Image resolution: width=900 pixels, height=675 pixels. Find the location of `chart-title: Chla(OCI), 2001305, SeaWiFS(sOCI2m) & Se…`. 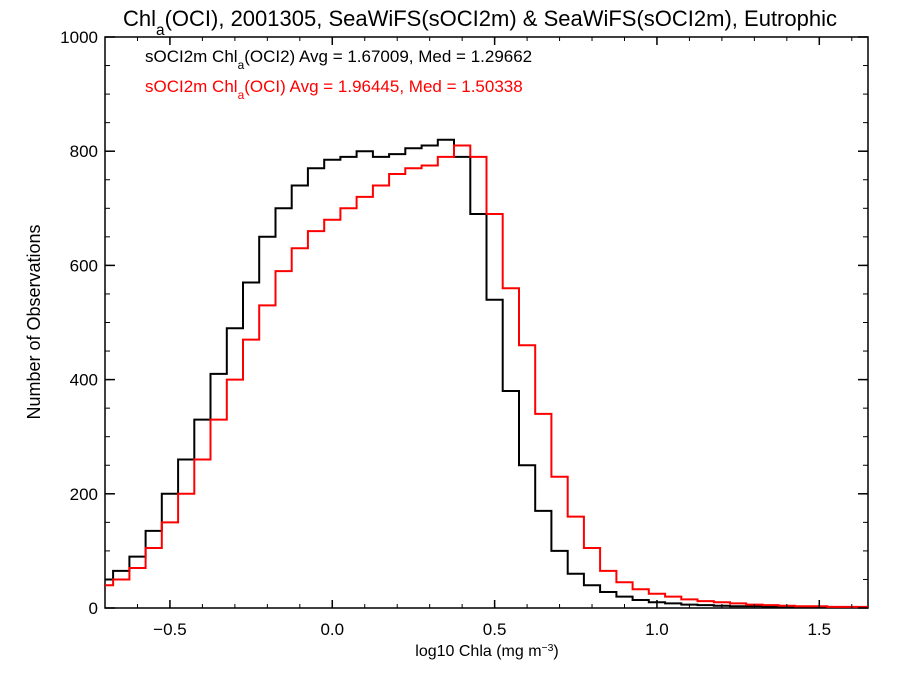

chart-title: Chla(OCI), 2001305, SeaWiFS(sOCI2m) & Se… is located at coordinates (480, 22).